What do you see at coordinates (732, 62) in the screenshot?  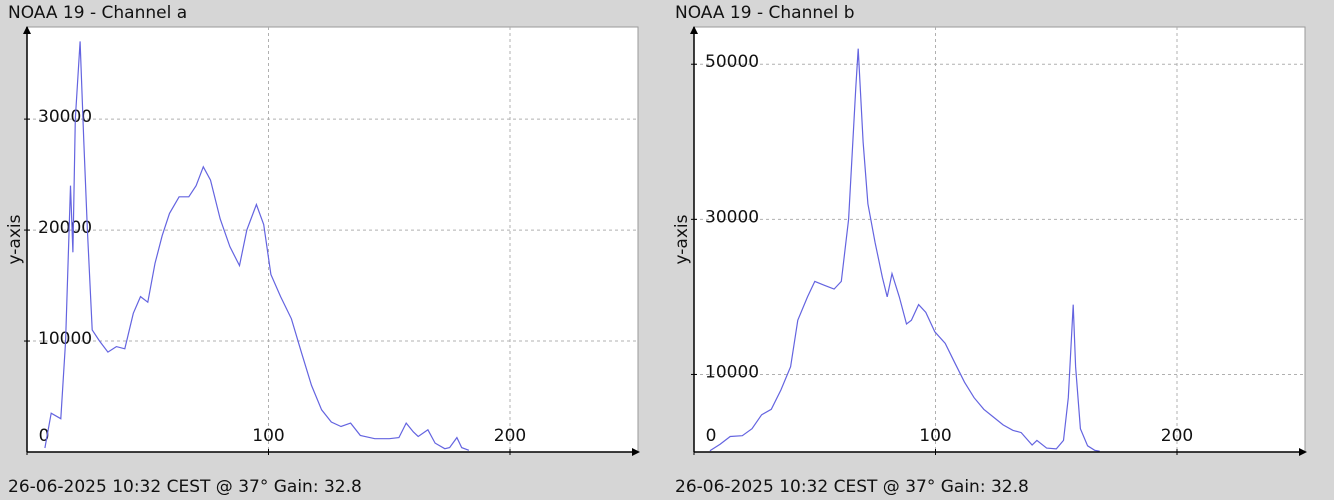 I see `y-tick-label: 50000` at bounding box center [732, 62].